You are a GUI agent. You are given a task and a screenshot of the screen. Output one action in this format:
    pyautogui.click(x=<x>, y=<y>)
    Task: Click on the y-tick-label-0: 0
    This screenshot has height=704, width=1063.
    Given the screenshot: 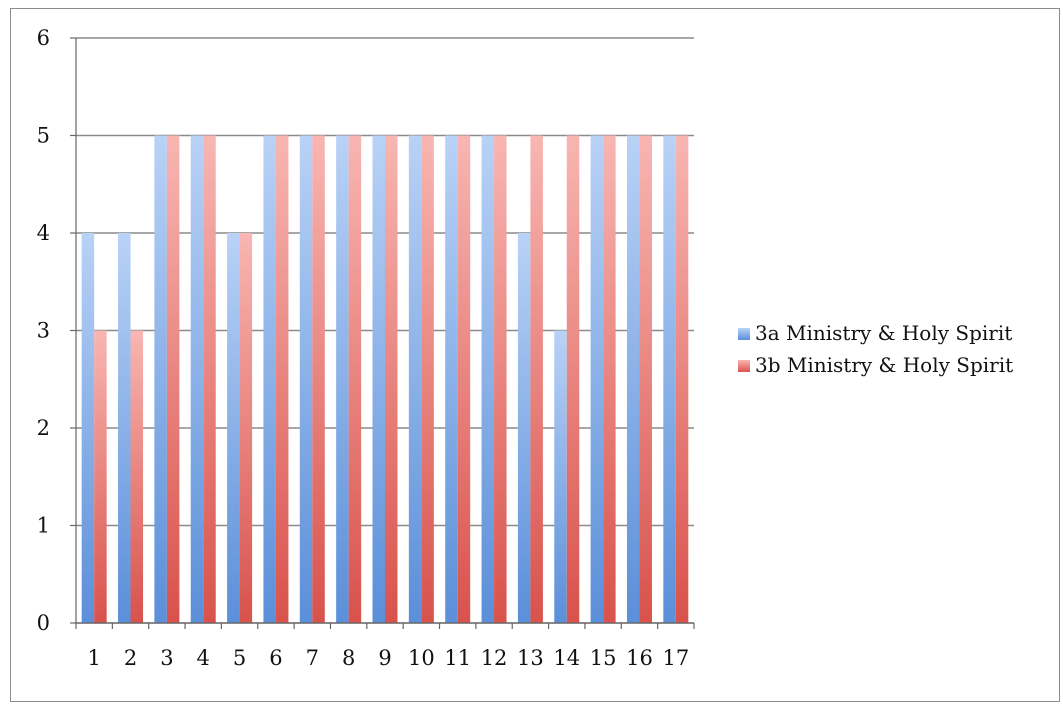 What is the action you would take?
    pyautogui.click(x=43, y=623)
    